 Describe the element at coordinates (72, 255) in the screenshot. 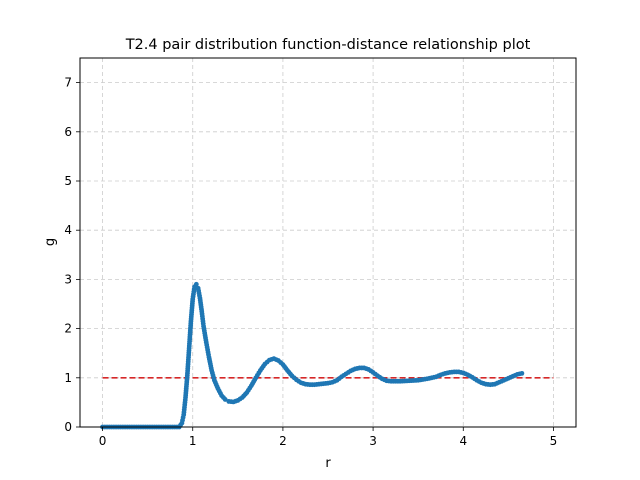

I see `y-axis-ticks: 0 1 2 3 4 5 6 7` at that location.